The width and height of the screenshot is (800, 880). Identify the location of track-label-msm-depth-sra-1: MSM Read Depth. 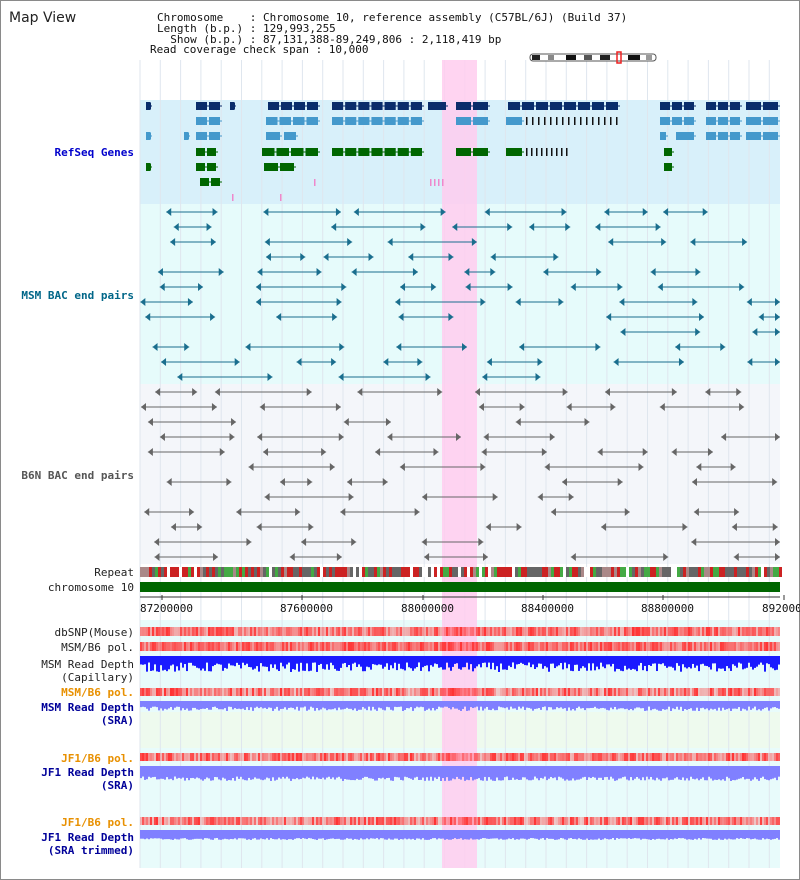
(87, 707).